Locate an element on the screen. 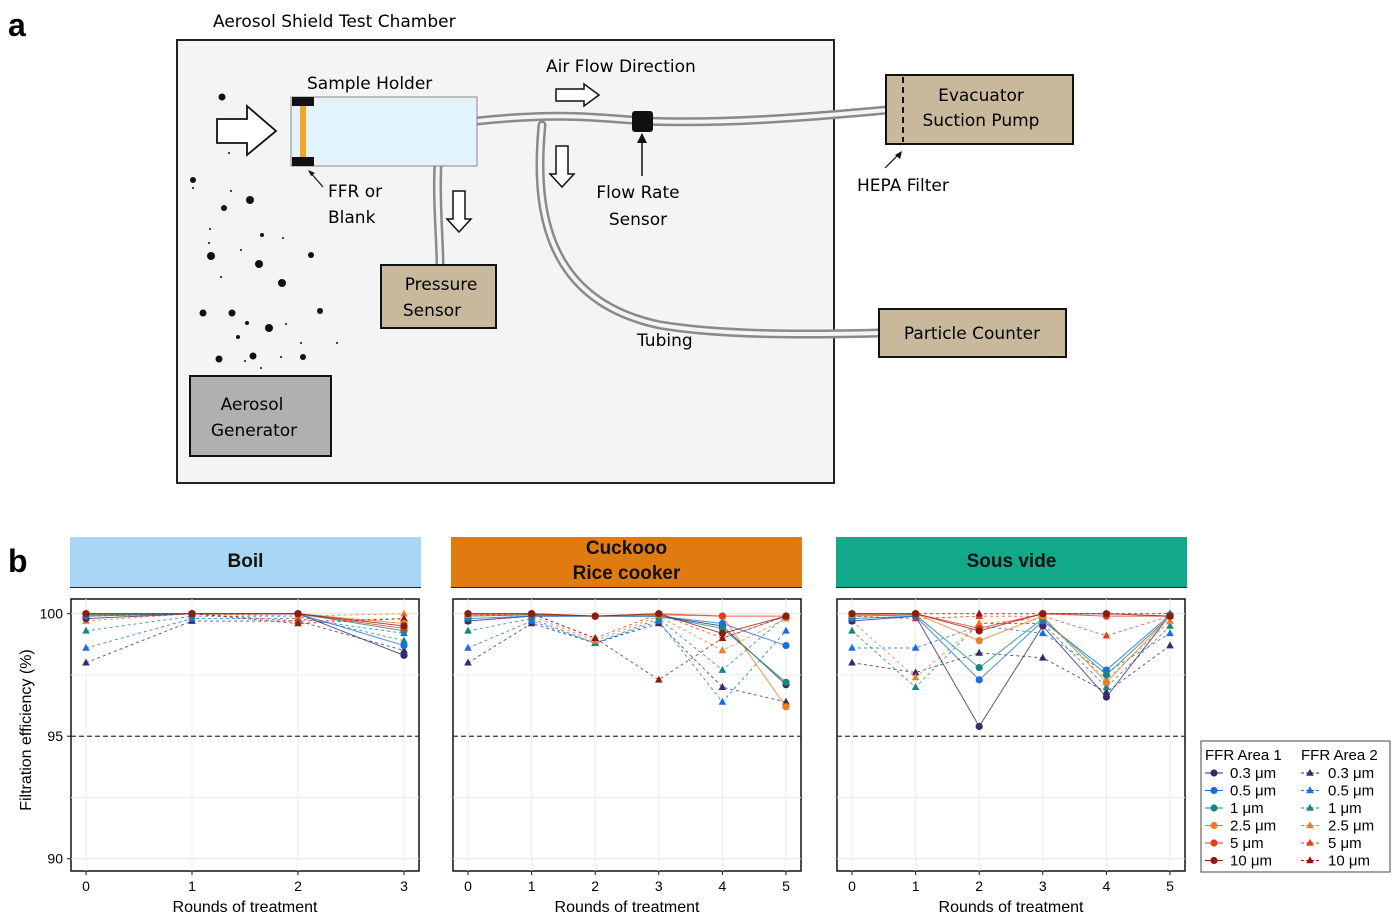 This screenshot has height=921, width=1392. facet-header-cuckoo: Cuckooo Rice cooker is located at coordinates (626, 562).